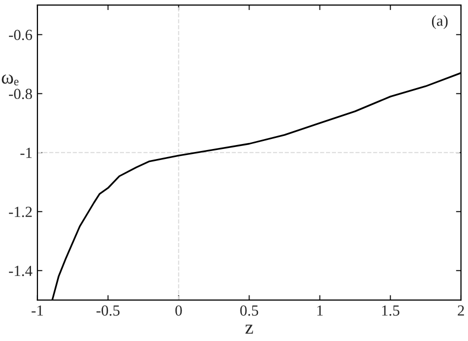 The width and height of the screenshot is (468, 341). What do you see at coordinates (20, 271) in the screenshot?
I see `y-tick-label: -1.4` at bounding box center [20, 271].